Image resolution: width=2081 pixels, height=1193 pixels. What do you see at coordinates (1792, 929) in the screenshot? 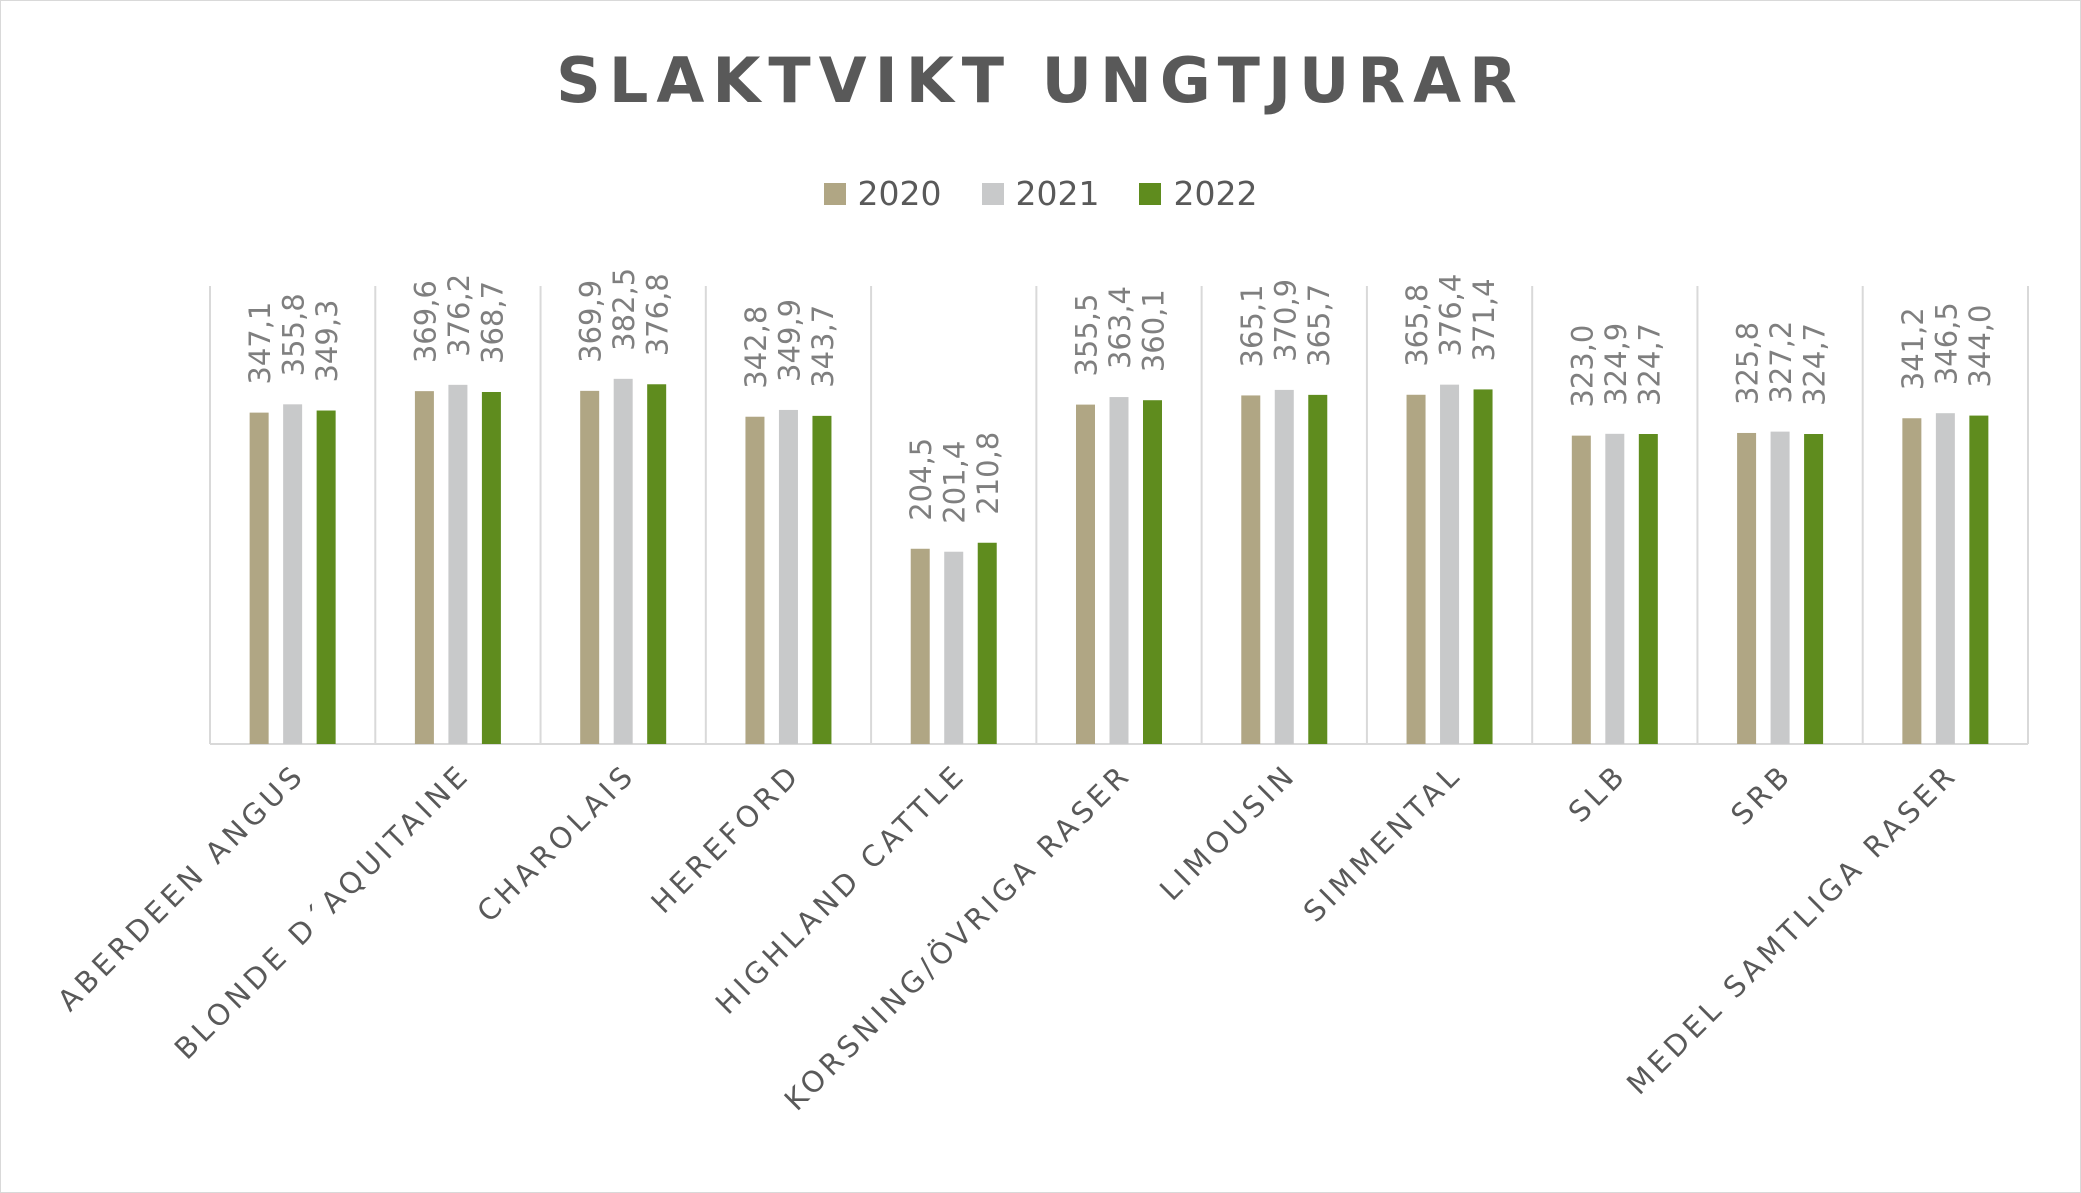
I see `x-tick-label: MEDEL SAMTLIGA RASER` at bounding box center [1792, 929].